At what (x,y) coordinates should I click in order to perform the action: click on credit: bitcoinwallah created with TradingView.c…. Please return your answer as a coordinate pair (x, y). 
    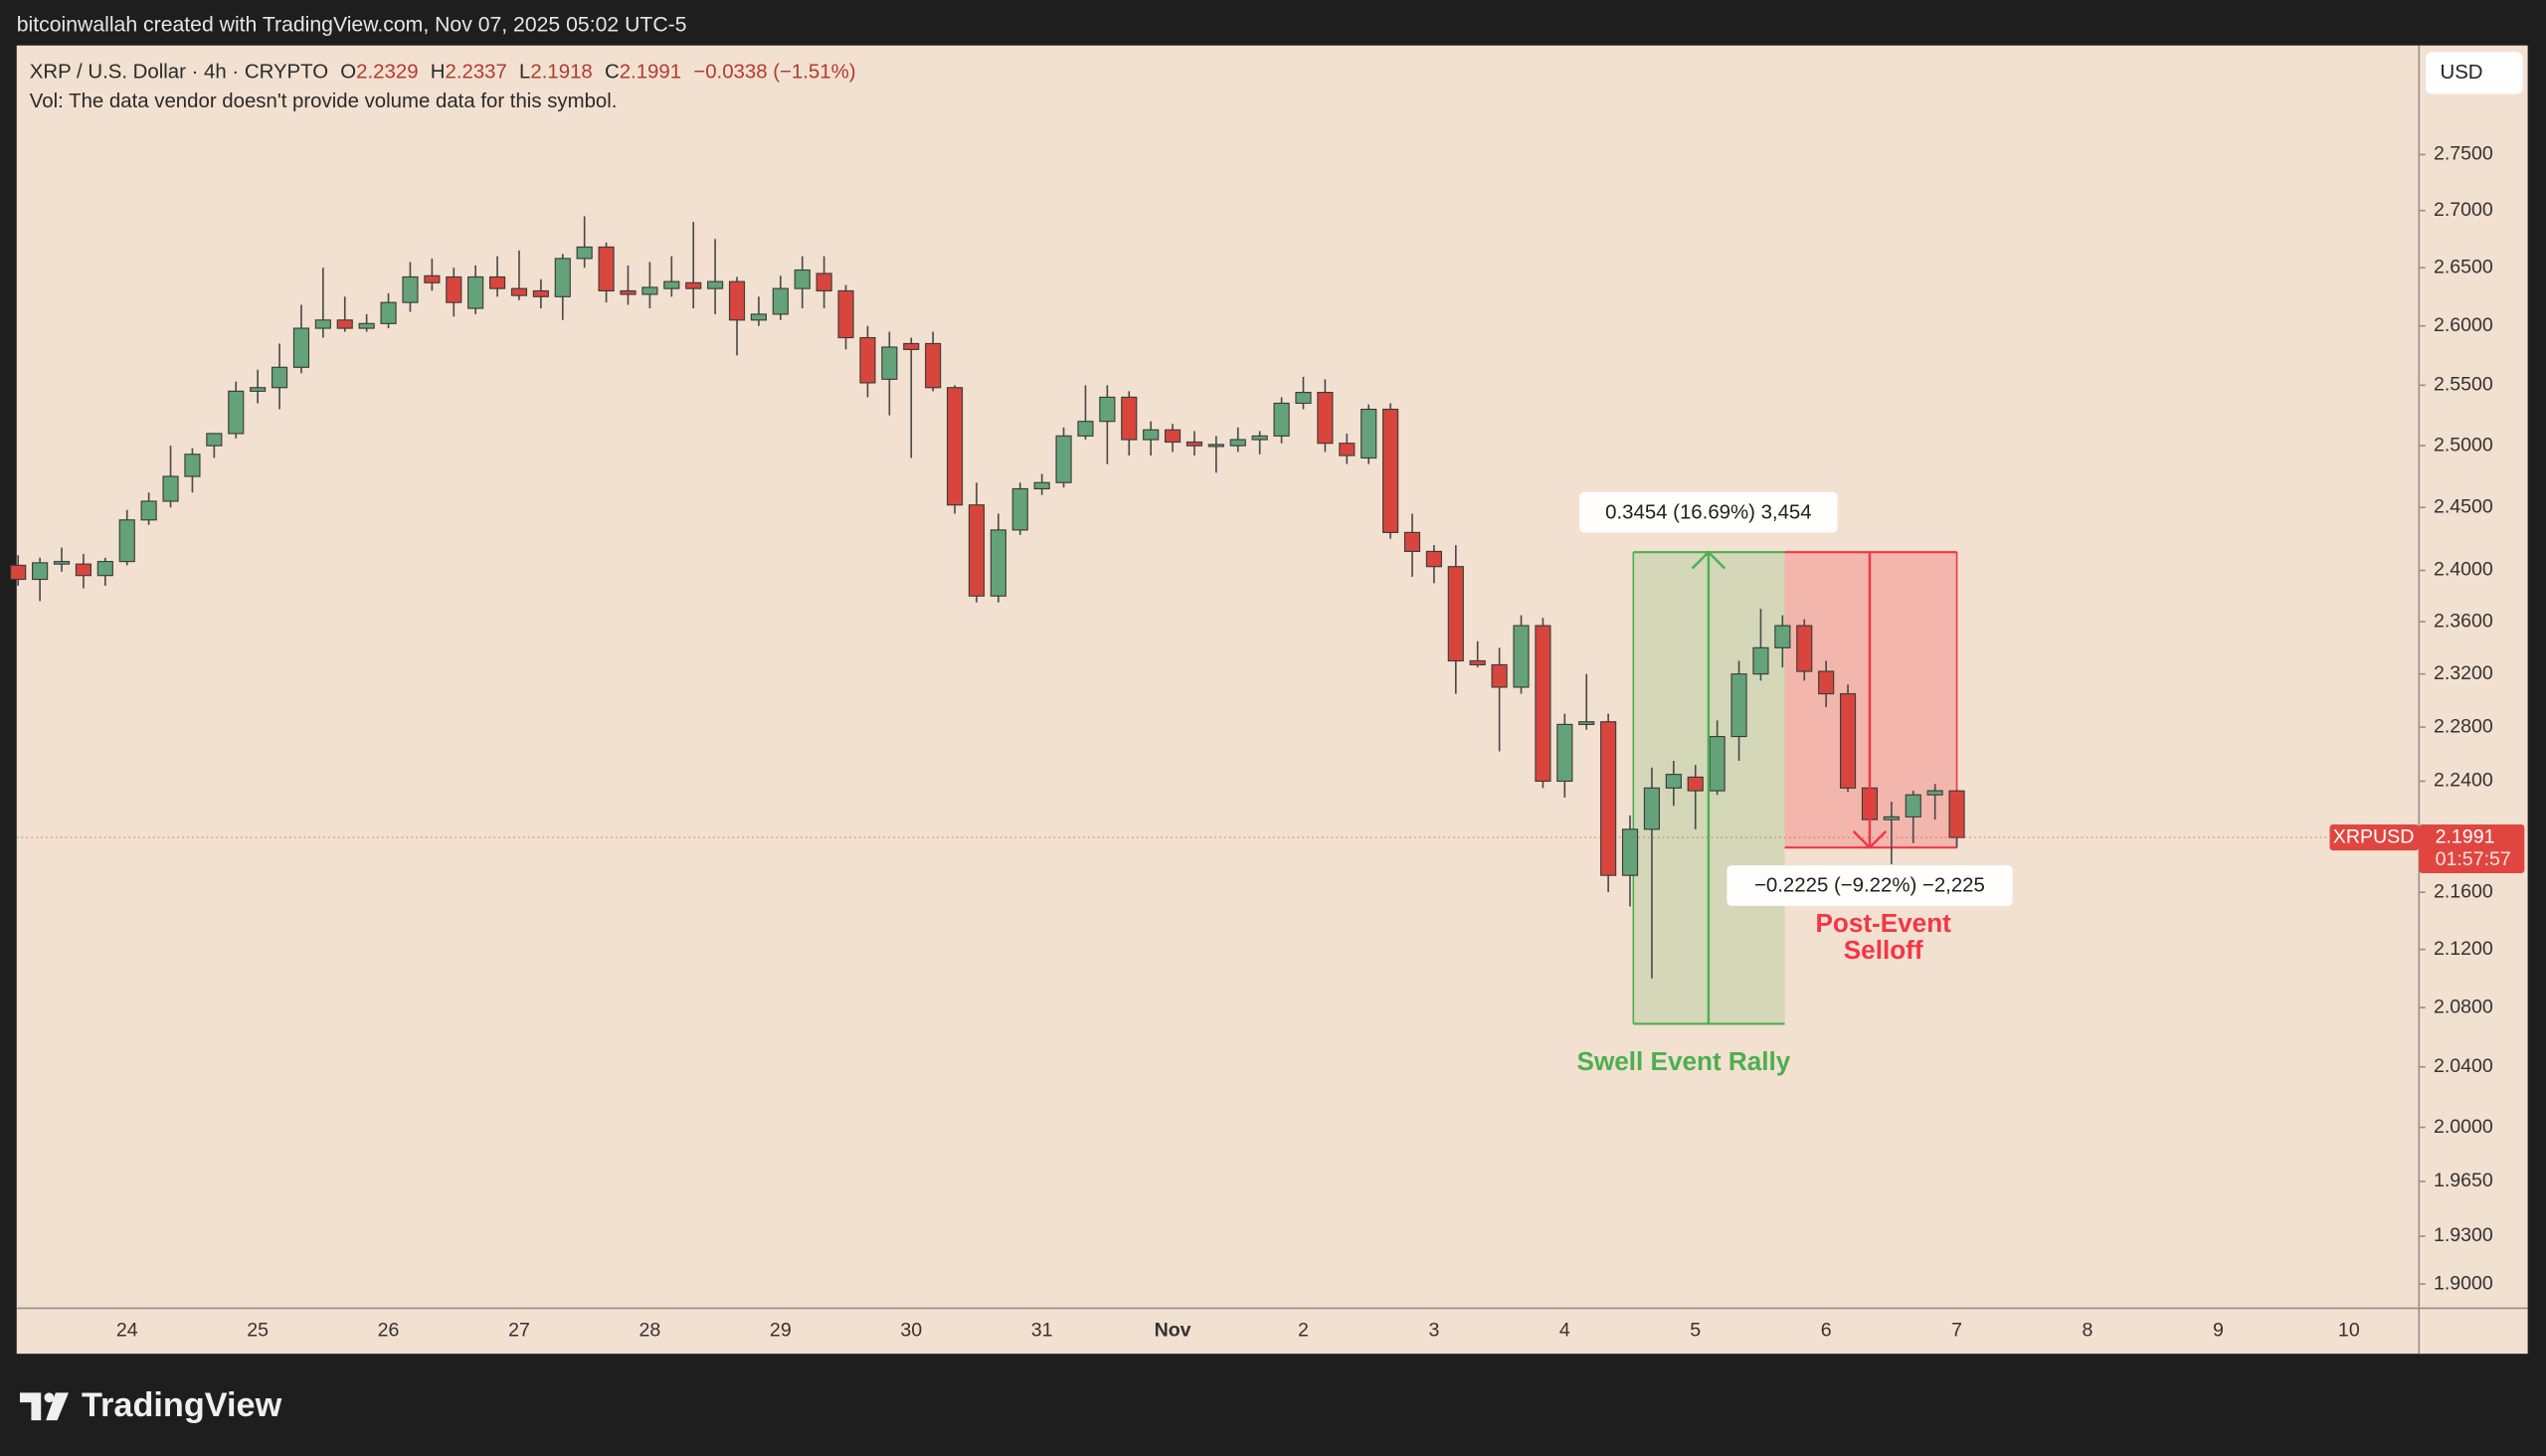
    Looking at the image, I should click on (352, 25).